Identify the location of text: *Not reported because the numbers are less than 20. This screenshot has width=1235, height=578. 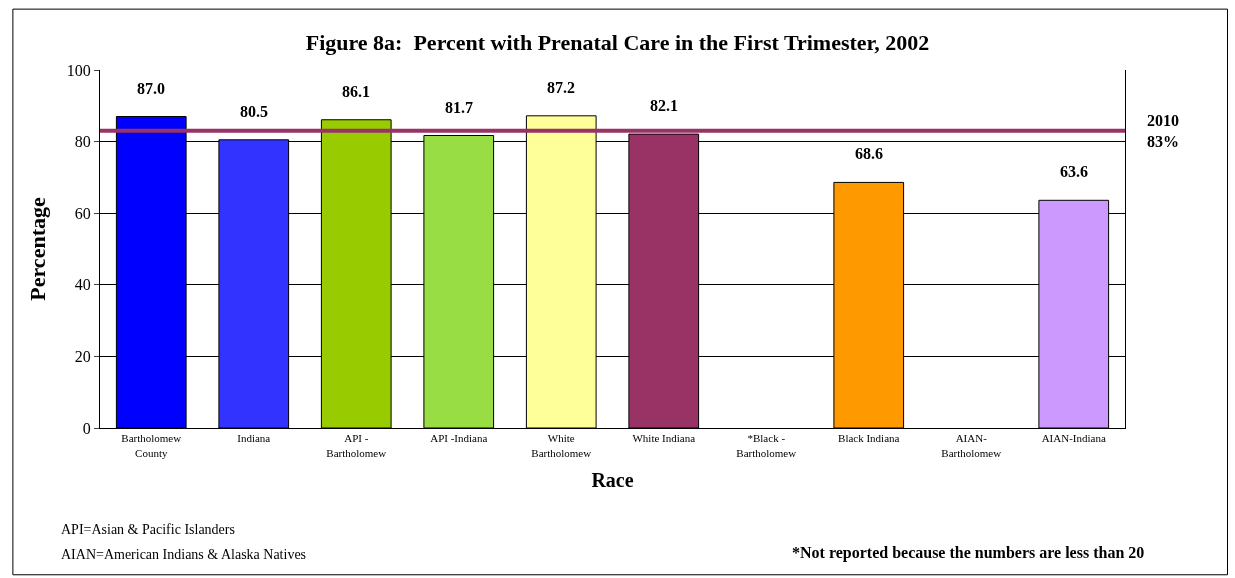
(968, 553).